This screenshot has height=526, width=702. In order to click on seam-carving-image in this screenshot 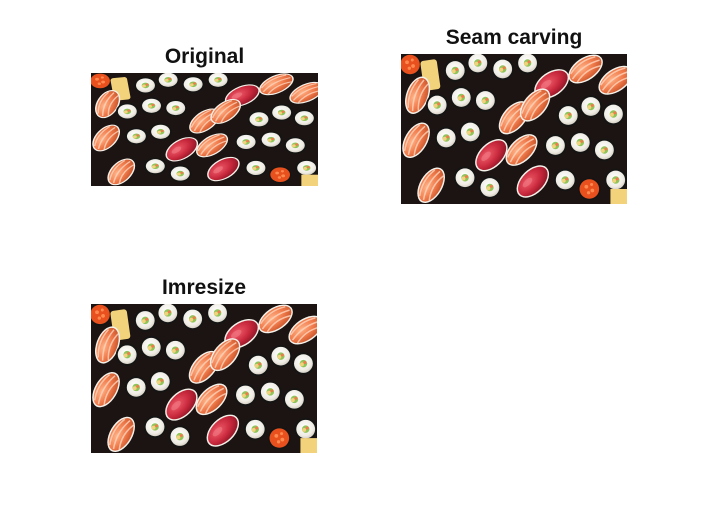, I will do `click(514, 129)`.